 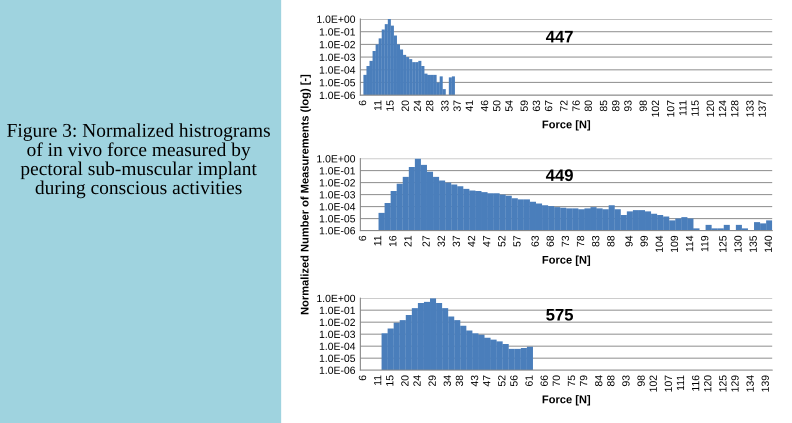 What do you see at coordinates (616, 106) in the screenshot?
I see `x-tick-label: 89` at bounding box center [616, 106].